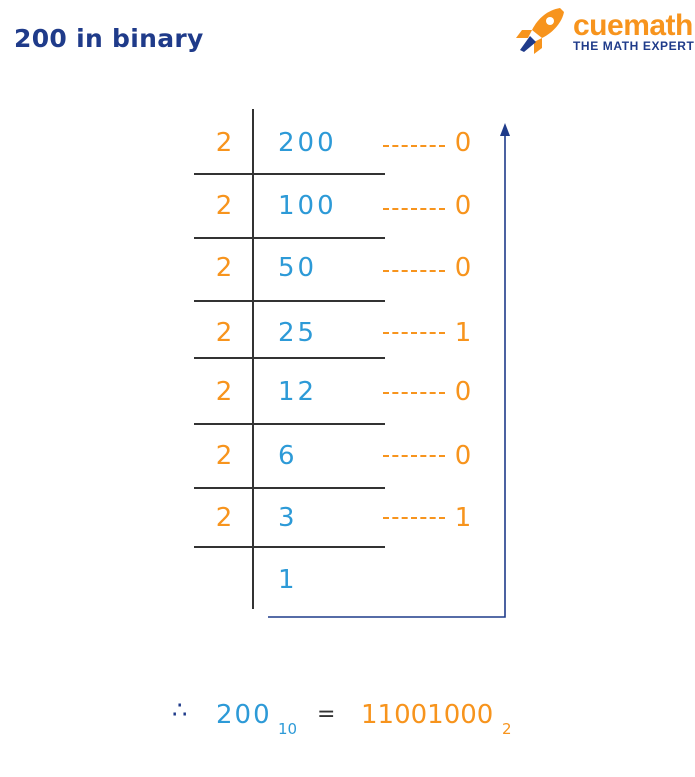  I want to click on equals-sign: =, so click(326, 714).